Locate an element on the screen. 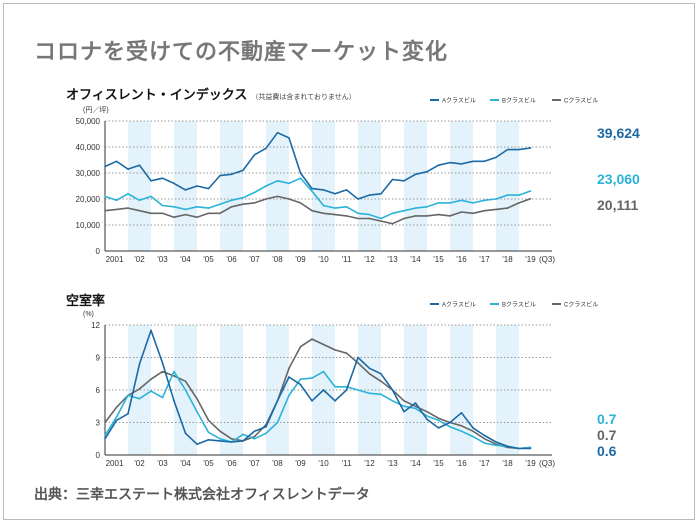 The height and width of the screenshot is (525, 700). source-note: 出典：三幸エステート株式会社オフィスレントデータ is located at coordinates (202, 495).